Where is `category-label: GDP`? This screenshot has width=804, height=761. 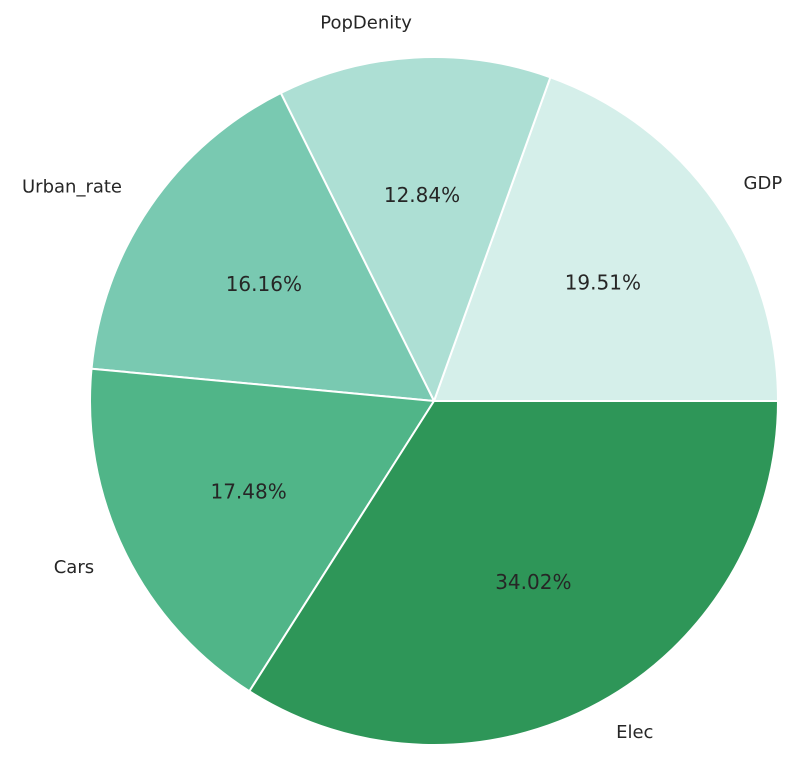
category-label: GDP is located at coordinates (763, 183).